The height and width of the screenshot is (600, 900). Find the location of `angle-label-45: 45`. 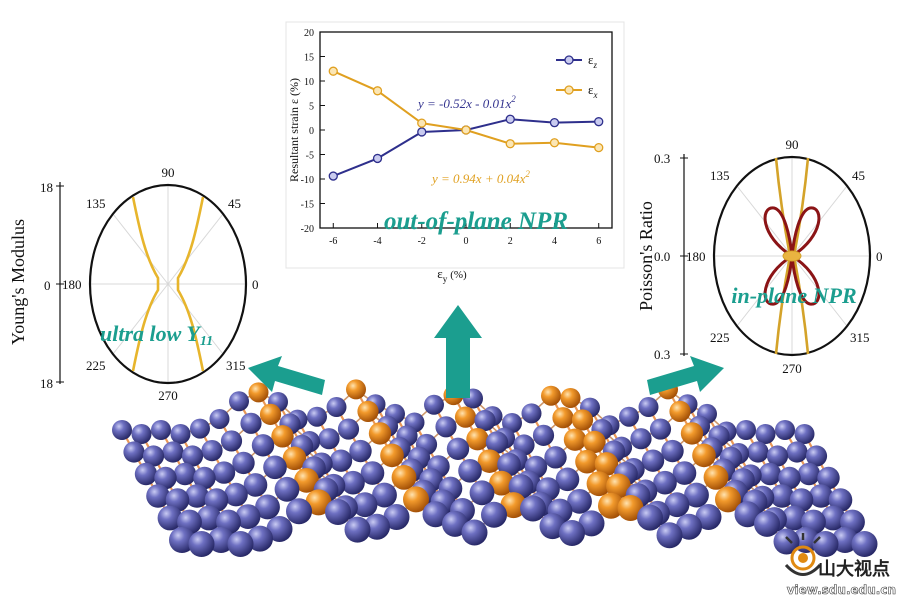

angle-label-45: 45 is located at coordinates (234, 203).